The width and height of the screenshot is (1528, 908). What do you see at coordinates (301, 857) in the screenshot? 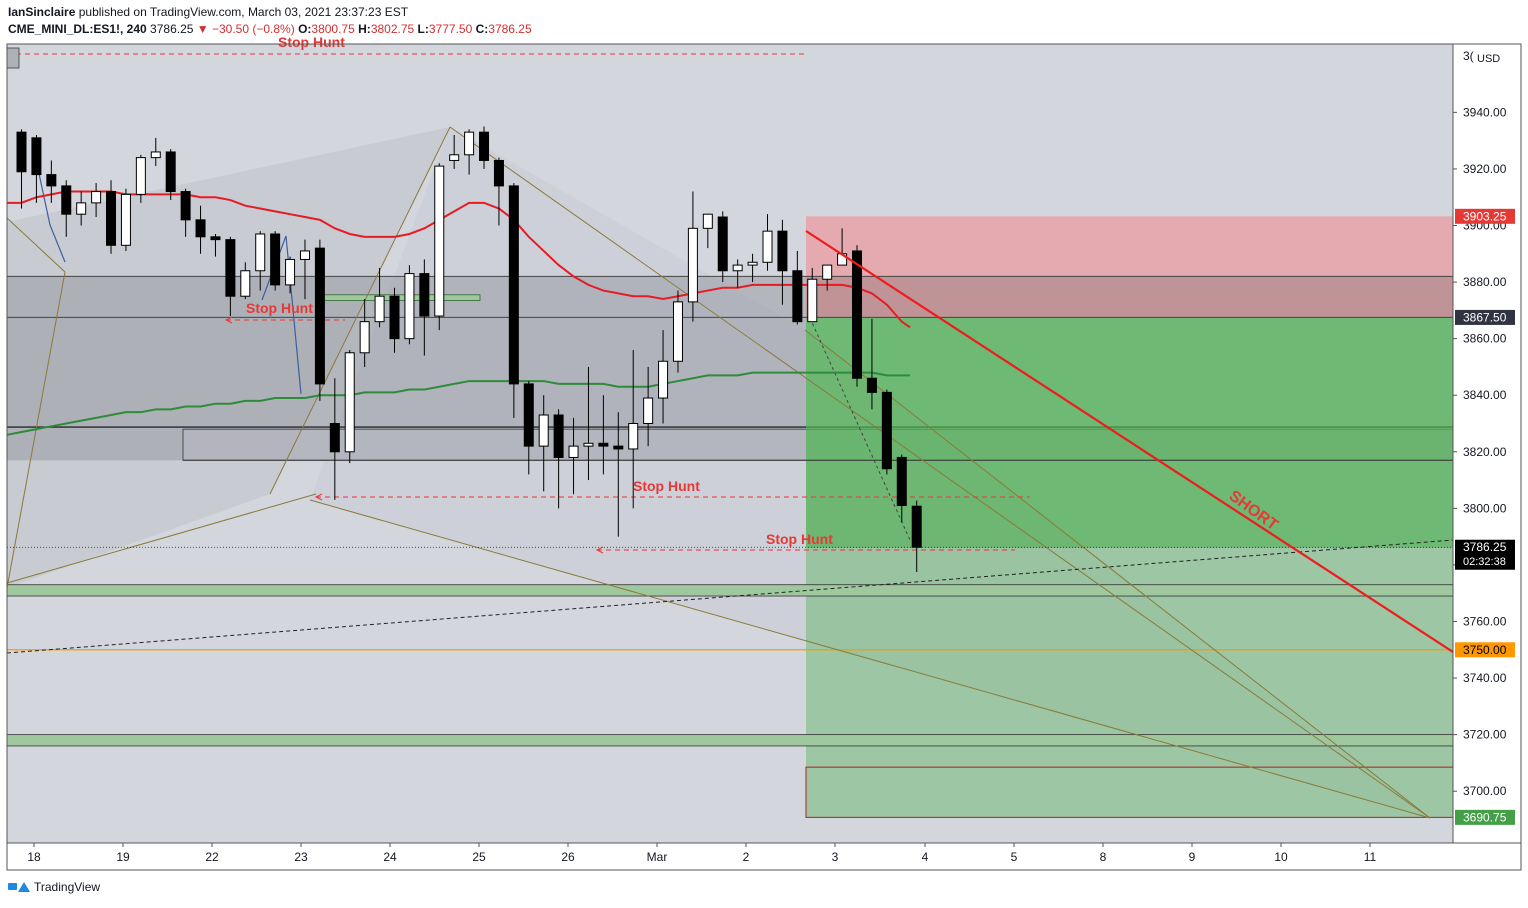
I see `x-tick-label: 23` at bounding box center [301, 857].